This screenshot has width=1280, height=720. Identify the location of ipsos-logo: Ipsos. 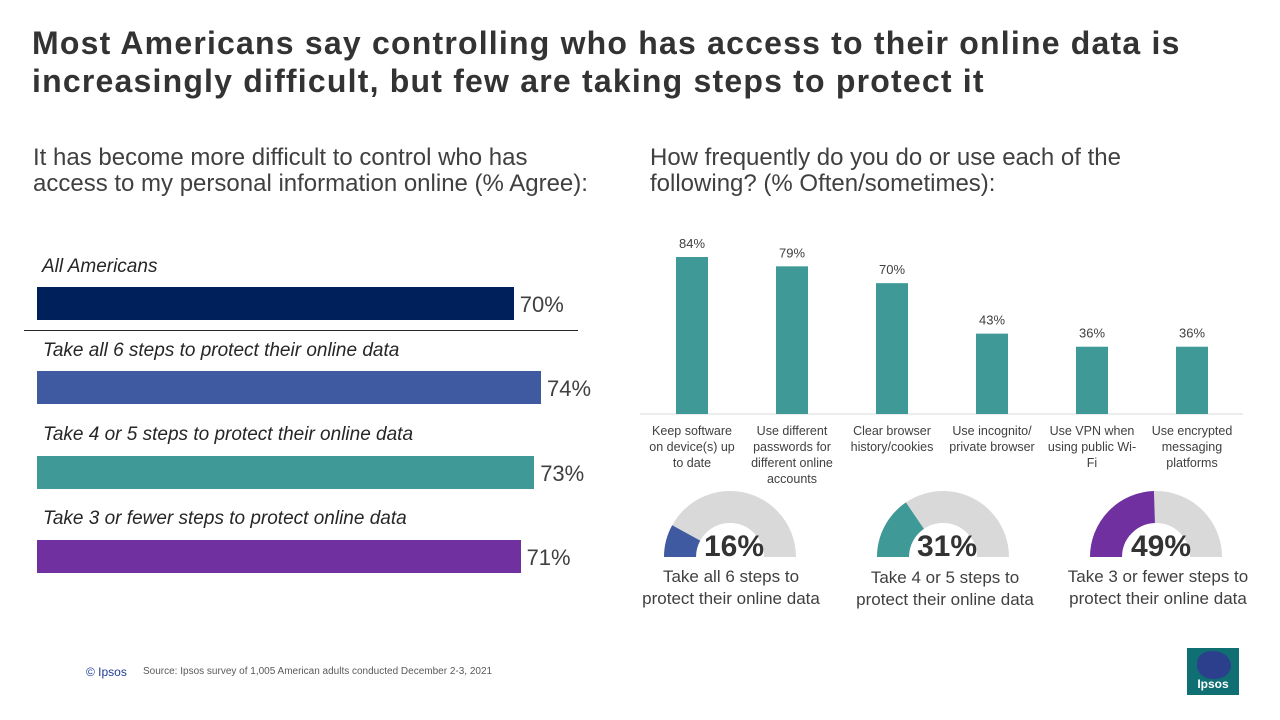
(1213, 671).